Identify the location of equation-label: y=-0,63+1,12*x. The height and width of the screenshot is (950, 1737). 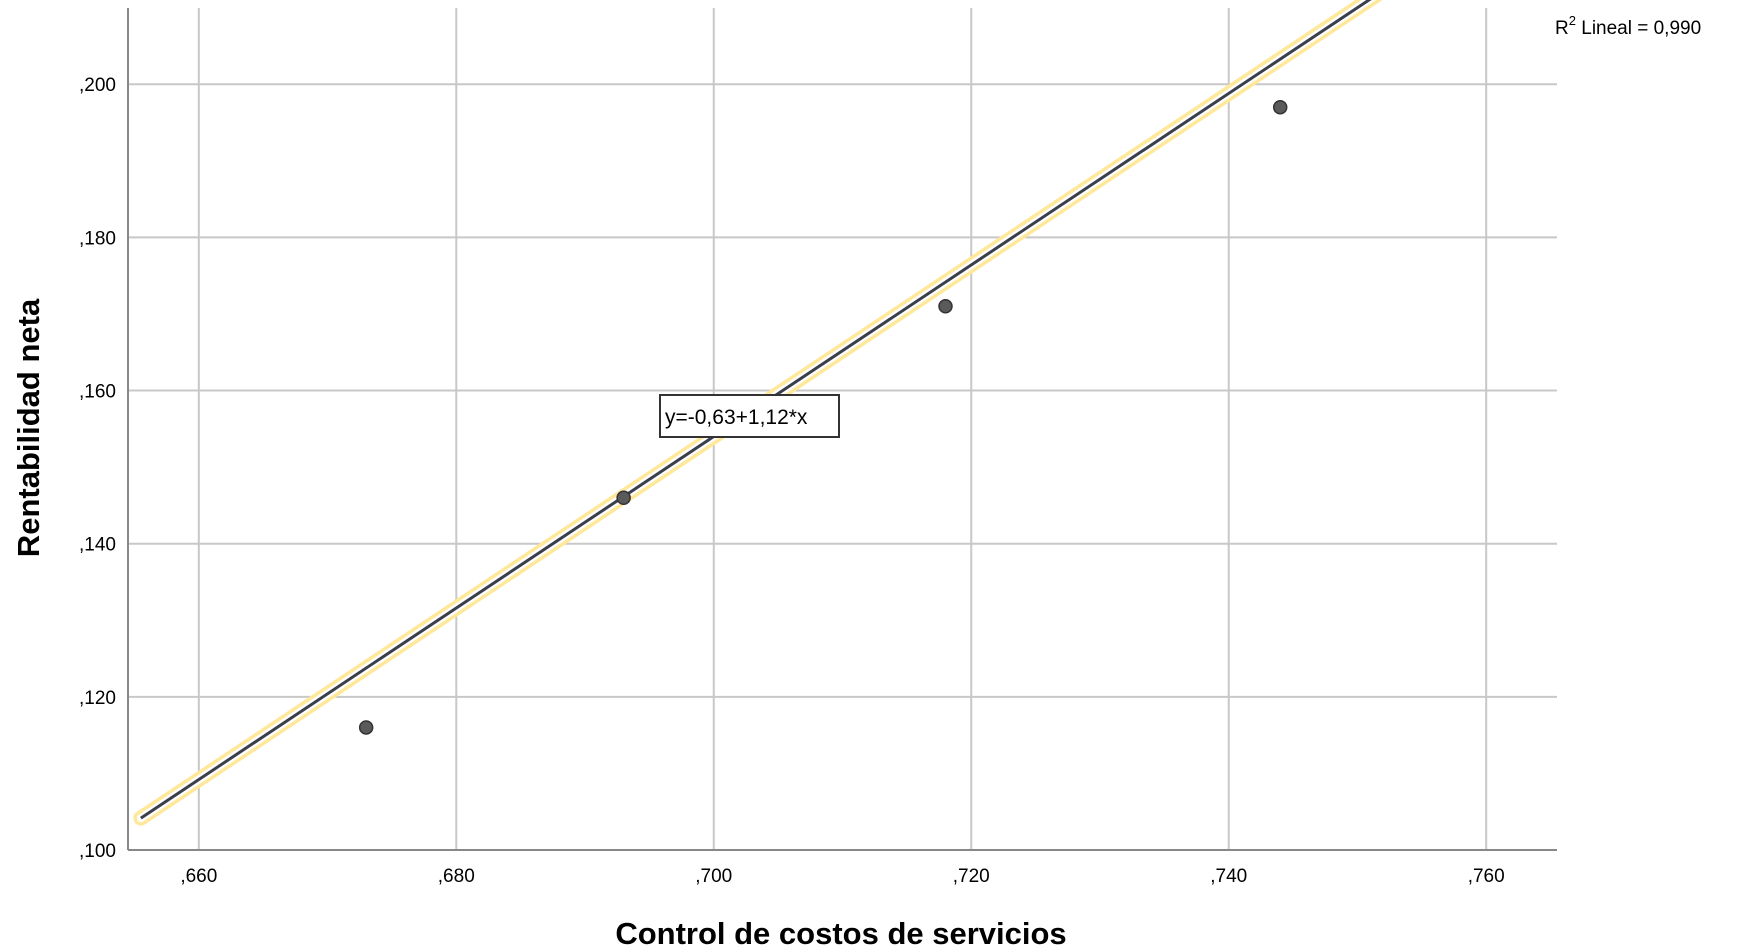
(749, 416).